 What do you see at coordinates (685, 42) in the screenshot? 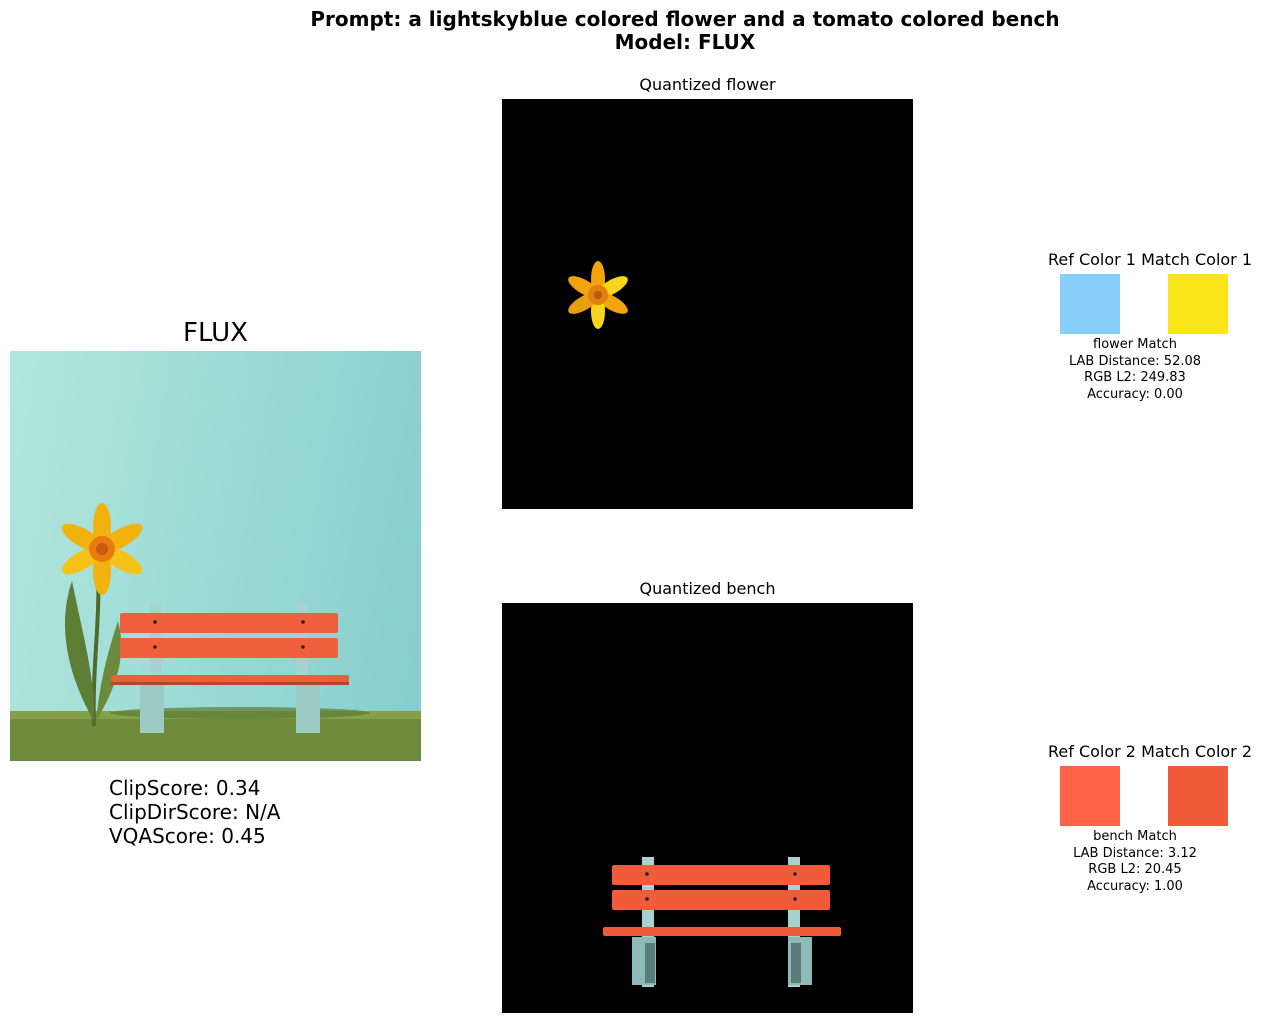
I see `model-text: Model: FLUX` at bounding box center [685, 42].